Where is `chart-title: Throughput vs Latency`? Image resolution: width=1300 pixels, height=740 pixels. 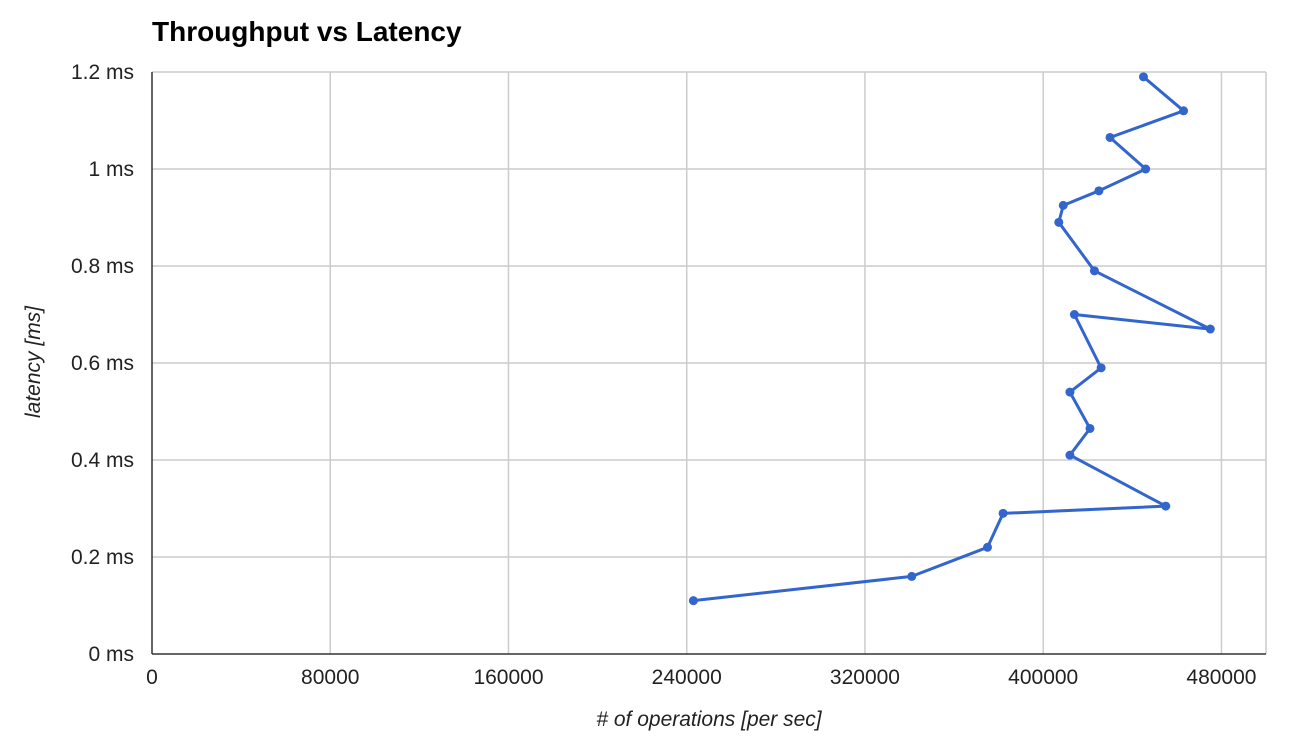
chart-title: Throughput vs Latency is located at coordinates (307, 31).